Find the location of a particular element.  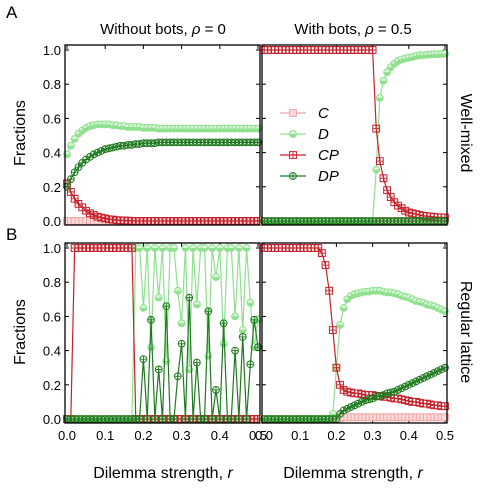

y-tick-label: 1.0 is located at coordinates (52, 50).